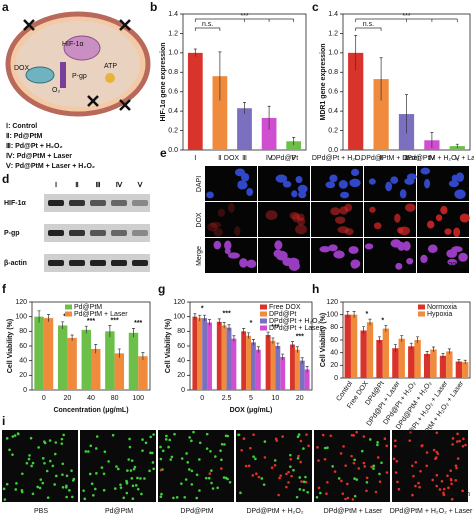 This screenshot has width=474, height=519. I want to click on x-tick-label: 0, so click(44, 398).